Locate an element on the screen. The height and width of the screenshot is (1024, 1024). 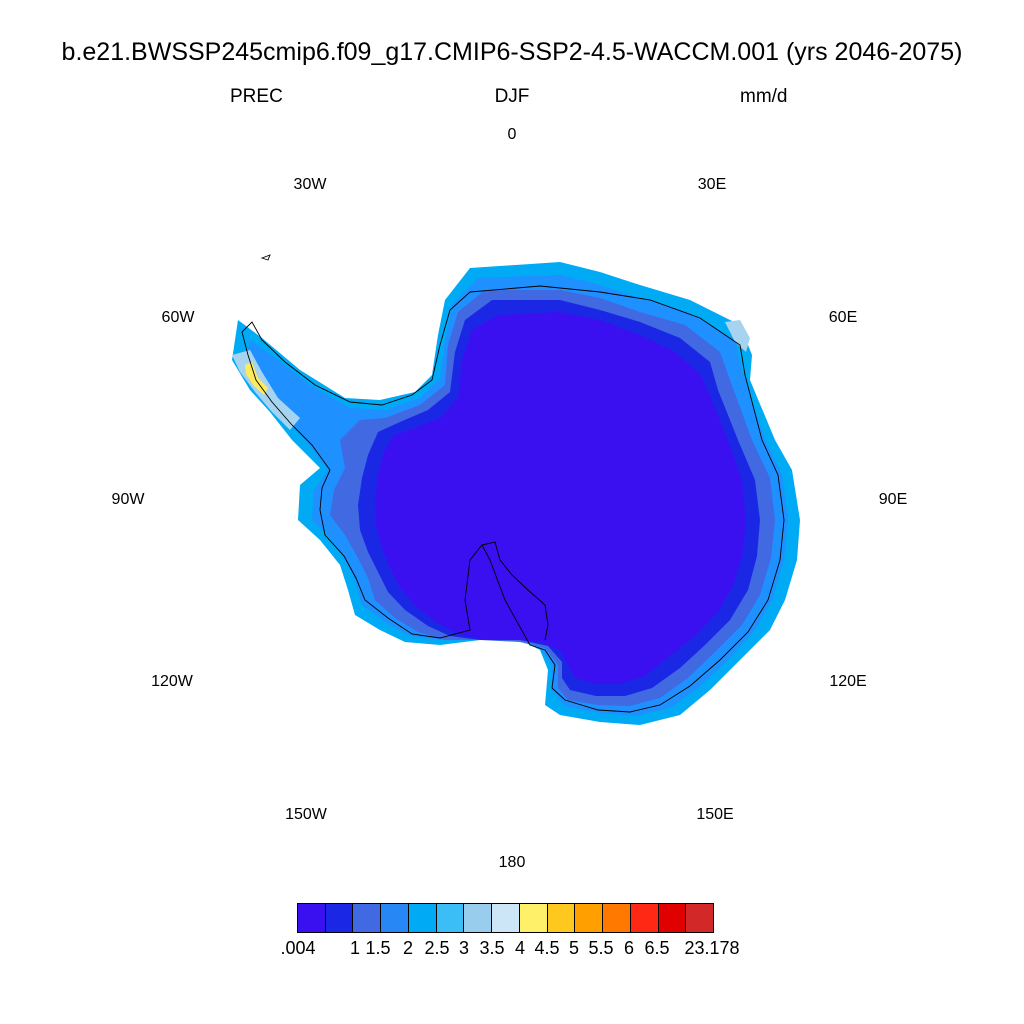
colorbar-tick-label: 5.5 is located at coordinates (601, 948).